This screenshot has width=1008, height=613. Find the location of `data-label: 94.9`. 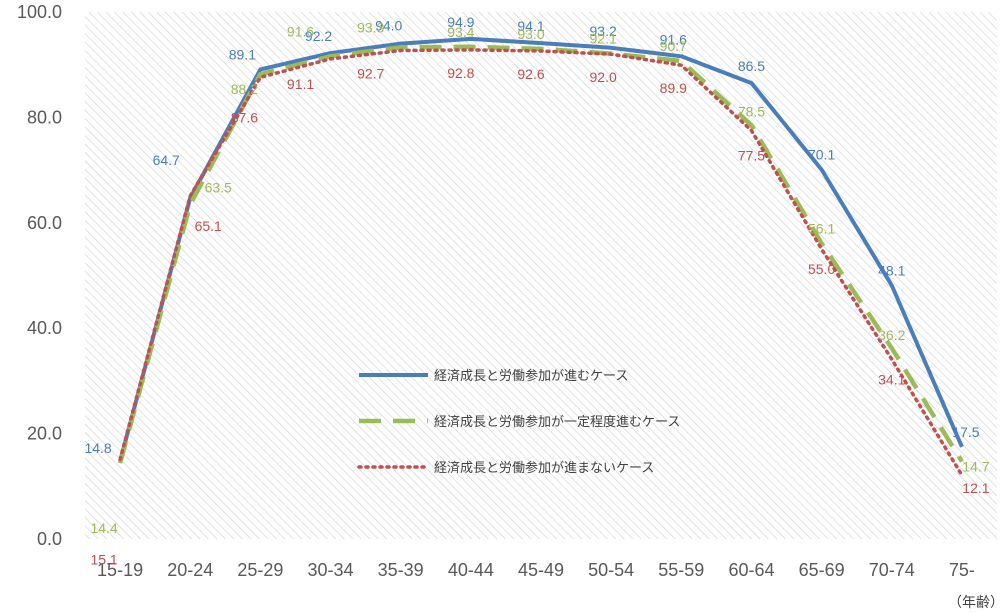

data-label: 94.9 is located at coordinates (460, 22).